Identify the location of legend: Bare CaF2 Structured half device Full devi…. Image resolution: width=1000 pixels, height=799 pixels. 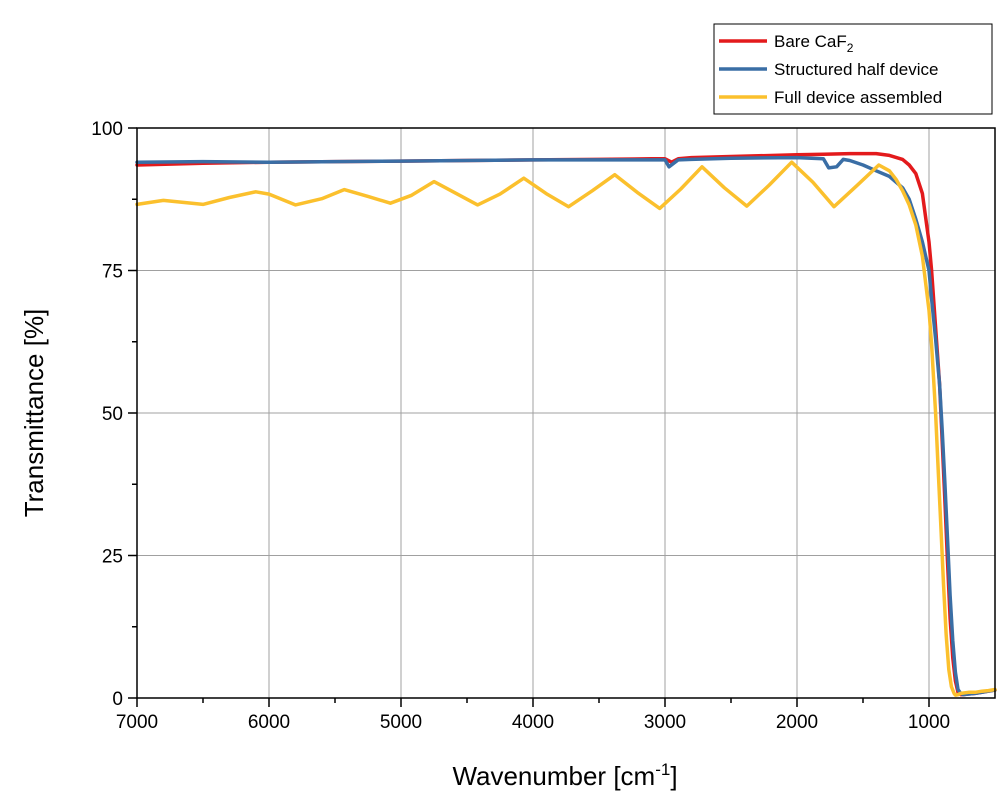
(853, 69).